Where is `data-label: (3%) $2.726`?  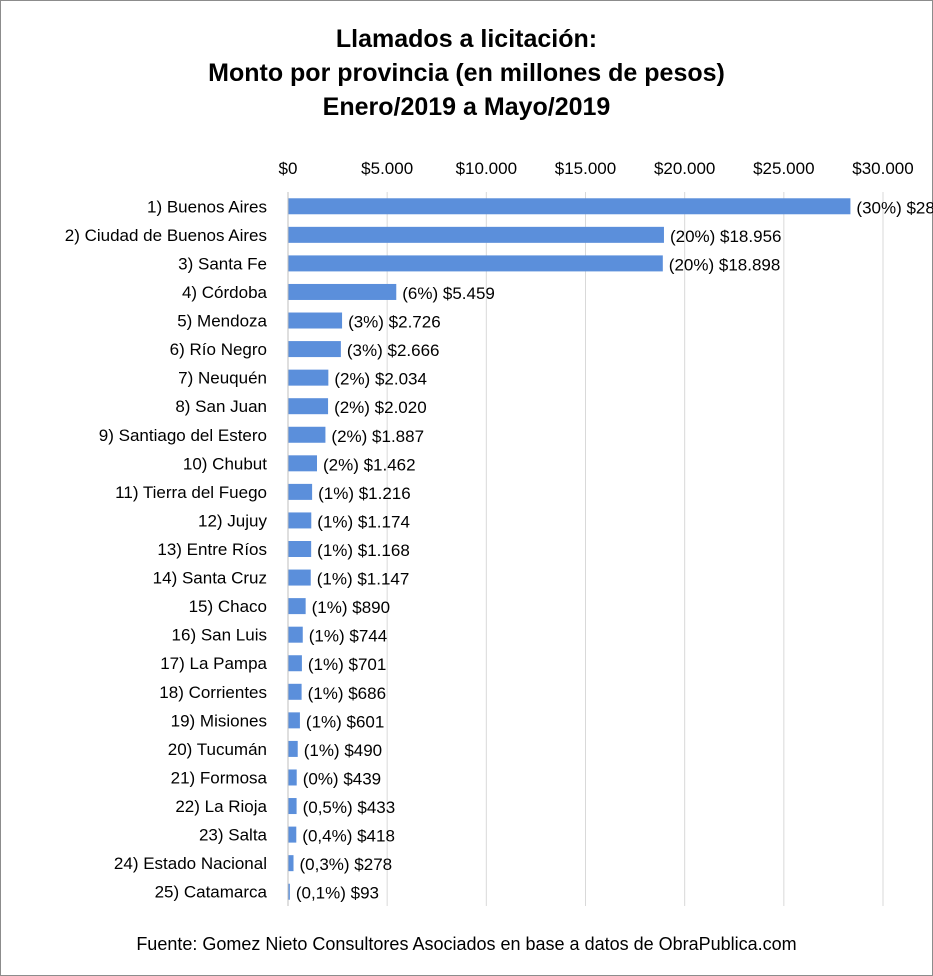 data-label: (3%) $2.726 is located at coordinates (394, 322).